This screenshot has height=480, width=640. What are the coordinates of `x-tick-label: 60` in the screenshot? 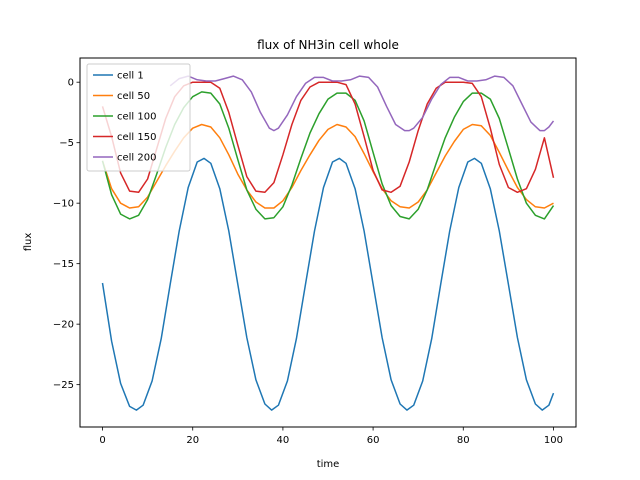 It's located at (373, 440).